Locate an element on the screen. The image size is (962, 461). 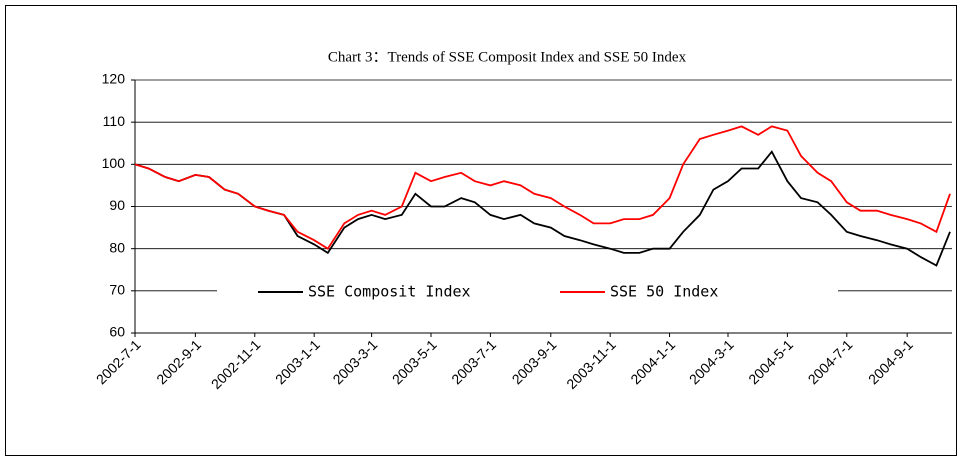
y-tick-label: 70 is located at coordinates (117, 290).